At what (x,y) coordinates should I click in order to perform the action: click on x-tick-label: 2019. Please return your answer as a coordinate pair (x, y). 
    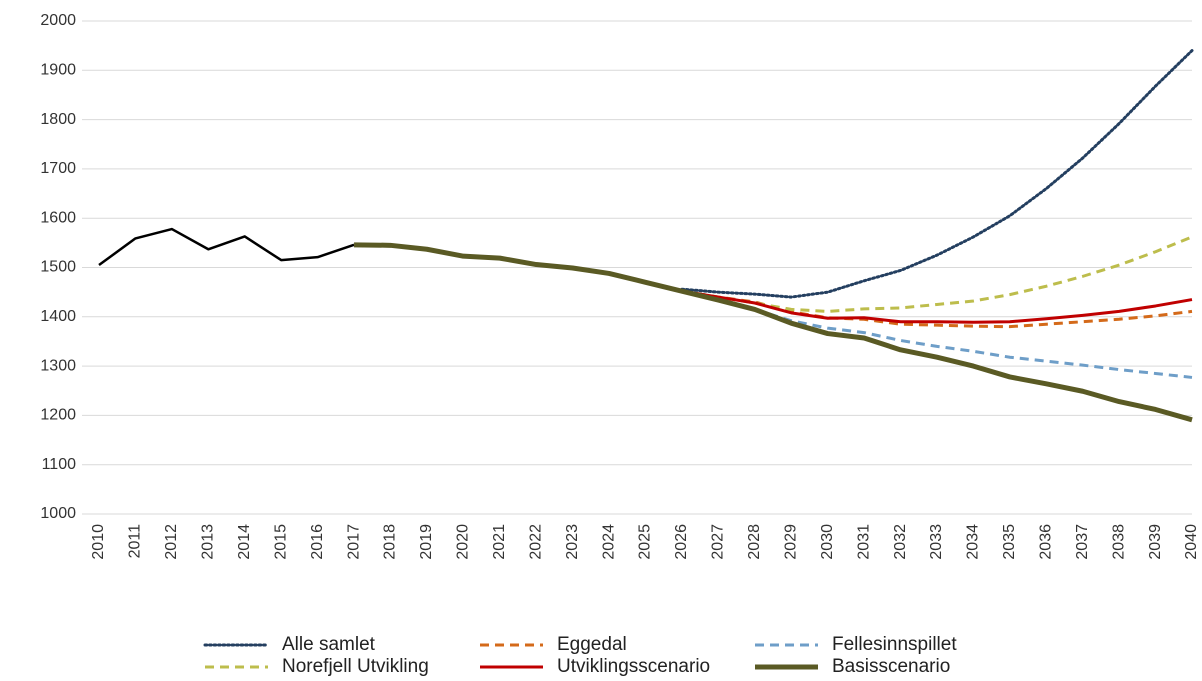
    Looking at the image, I should click on (426, 542).